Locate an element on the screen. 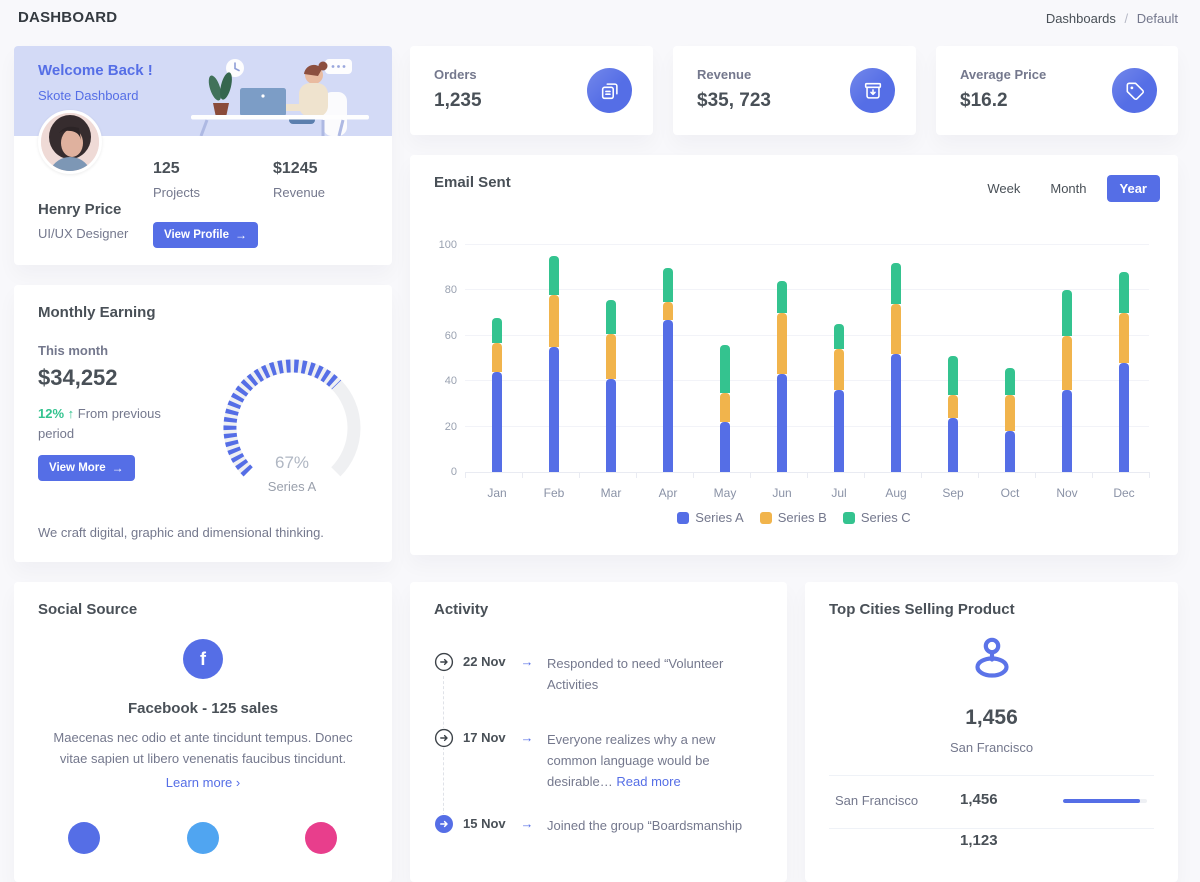 This screenshot has width=1200, height=882. city-row-value: 1,456 is located at coordinates (979, 799).